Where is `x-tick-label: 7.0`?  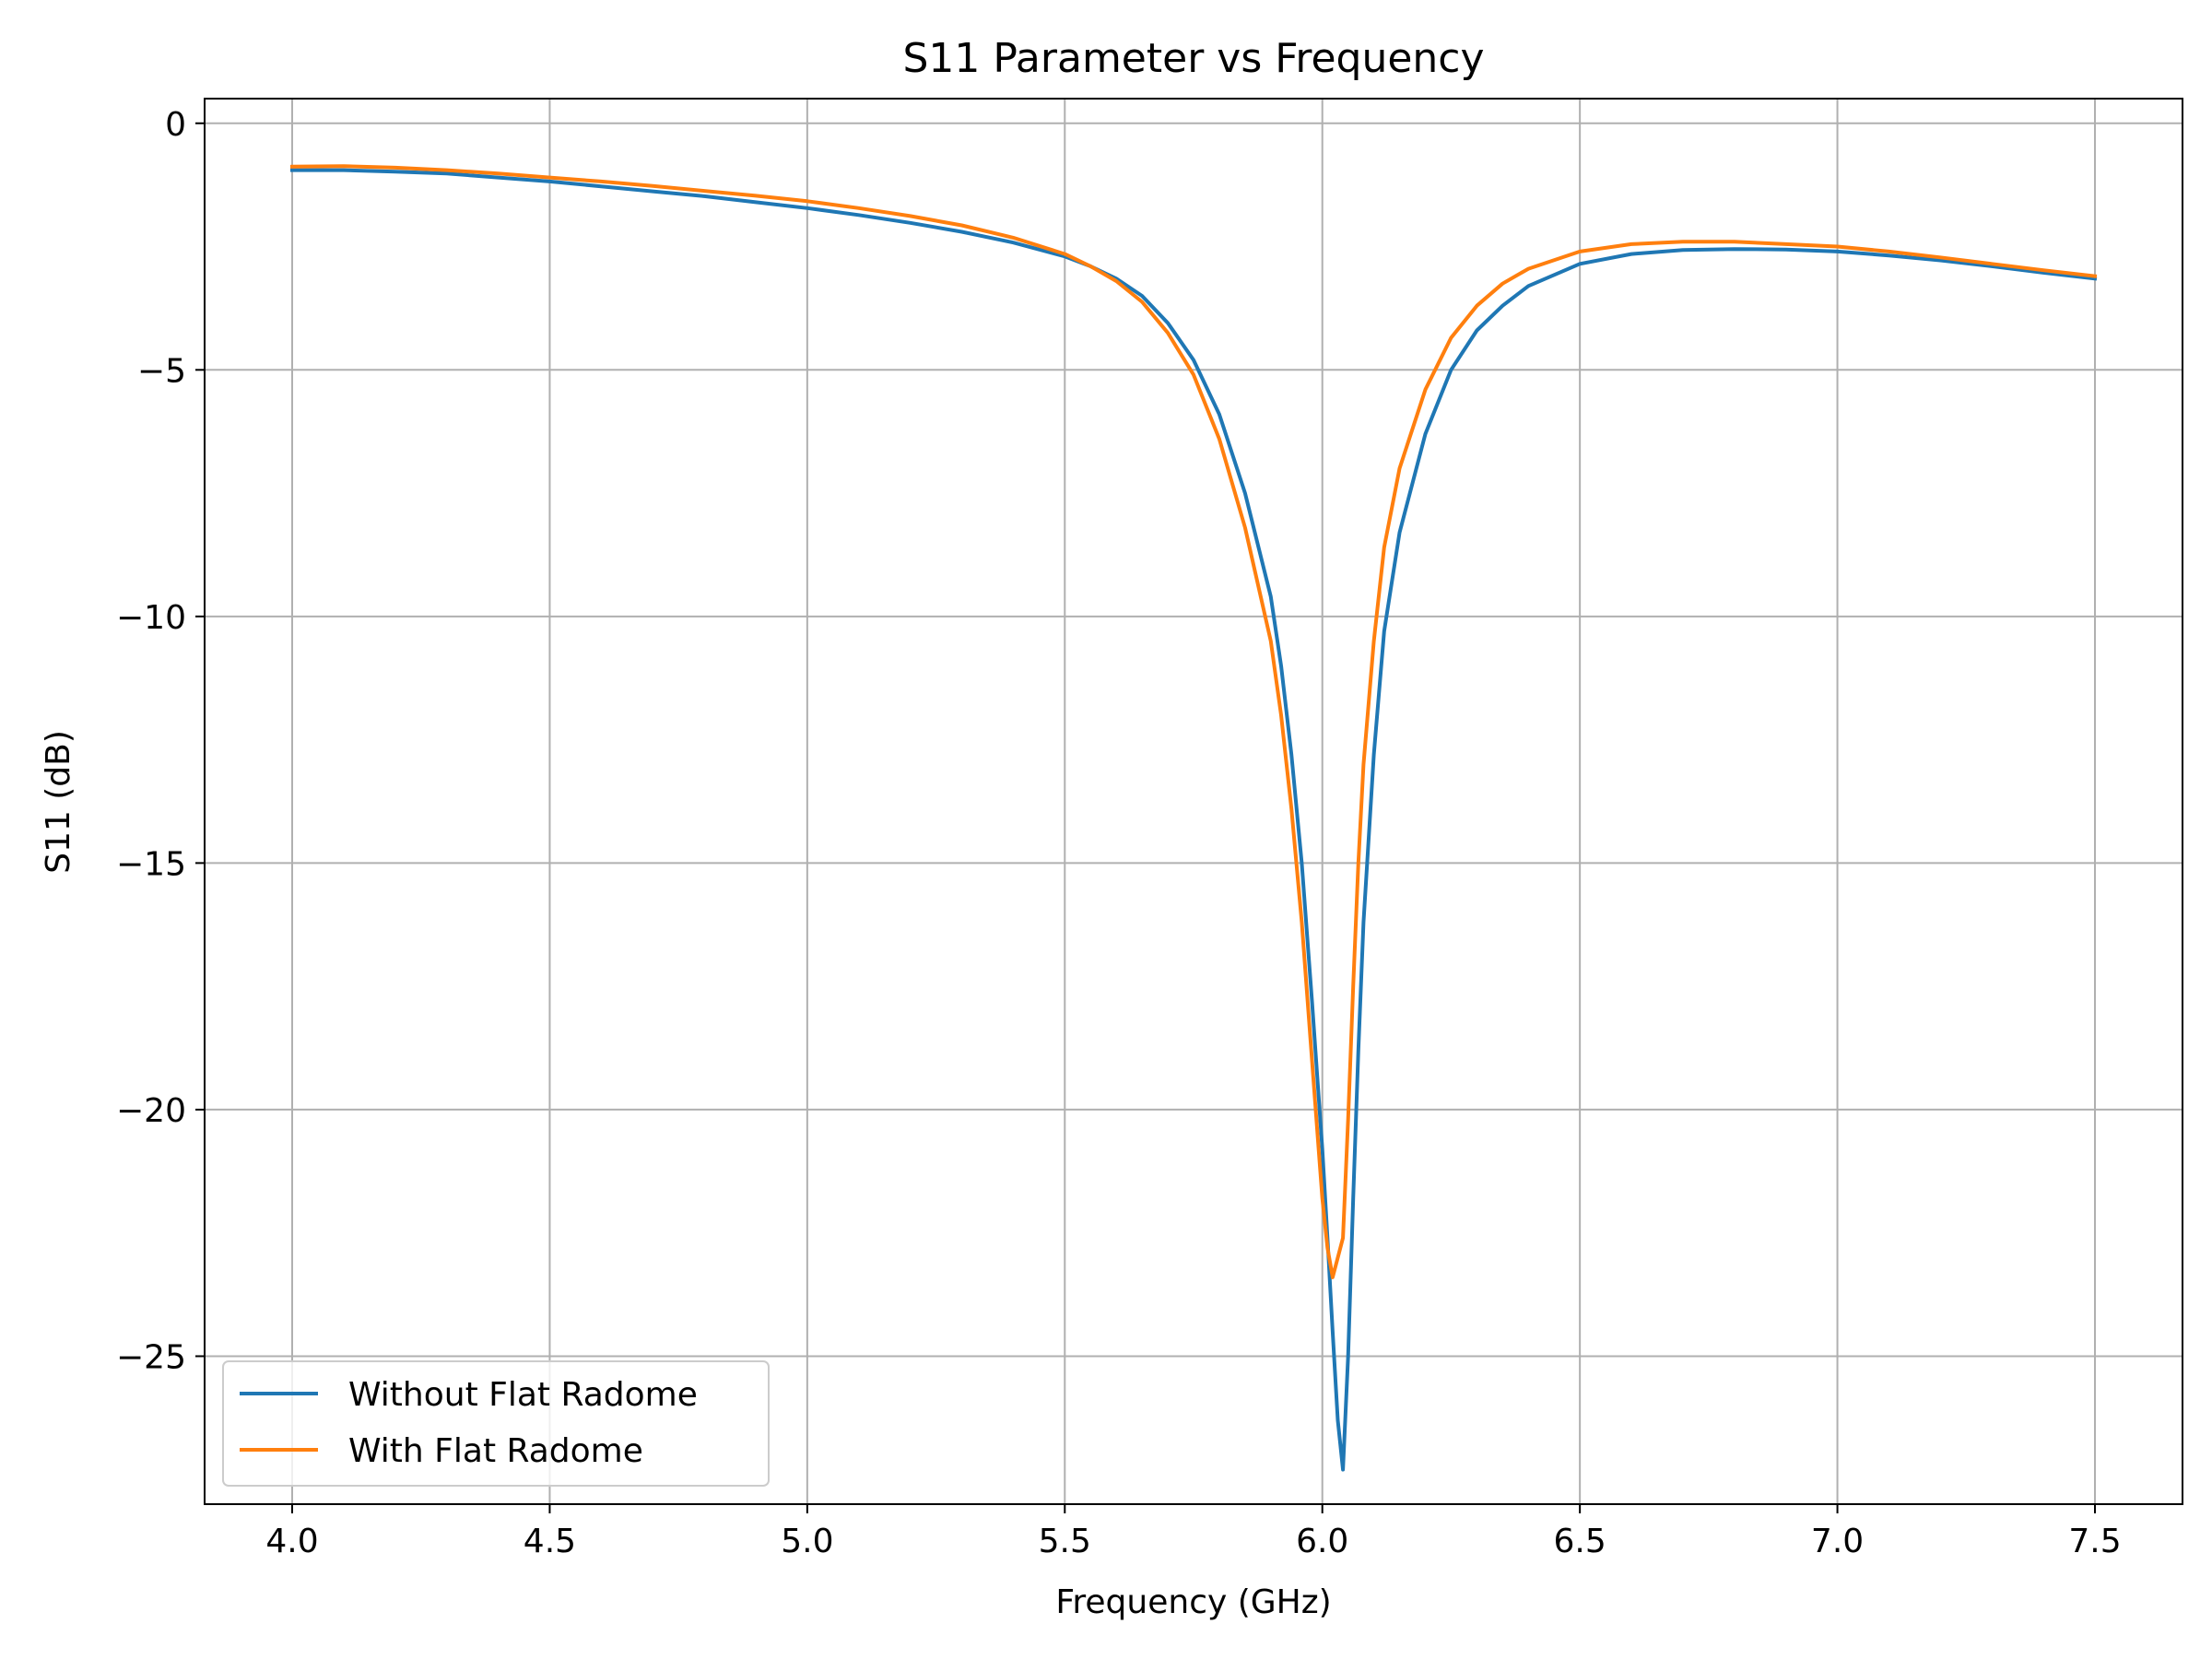 x-tick-label: 7.0 is located at coordinates (1837, 1541).